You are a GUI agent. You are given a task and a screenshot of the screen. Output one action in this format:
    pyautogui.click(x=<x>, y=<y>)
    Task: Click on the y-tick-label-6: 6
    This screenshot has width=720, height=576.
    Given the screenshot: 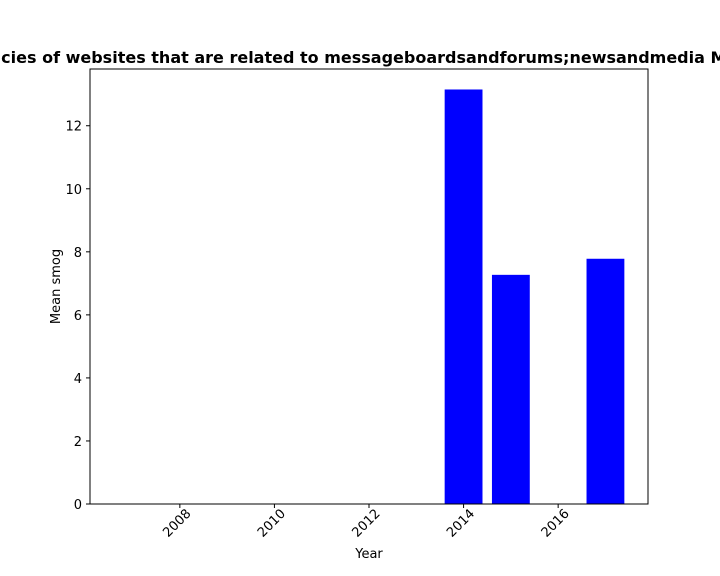 What is the action you would take?
    pyautogui.click(x=78, y=316)
    